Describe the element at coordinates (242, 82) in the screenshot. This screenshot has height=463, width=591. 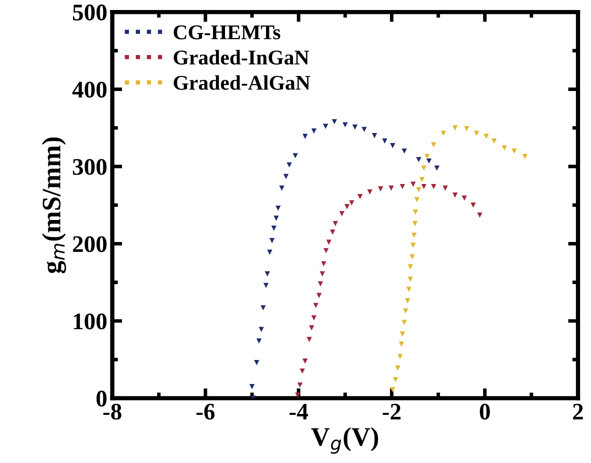
I see `legend-label: Graded-AlGaN` at that location.